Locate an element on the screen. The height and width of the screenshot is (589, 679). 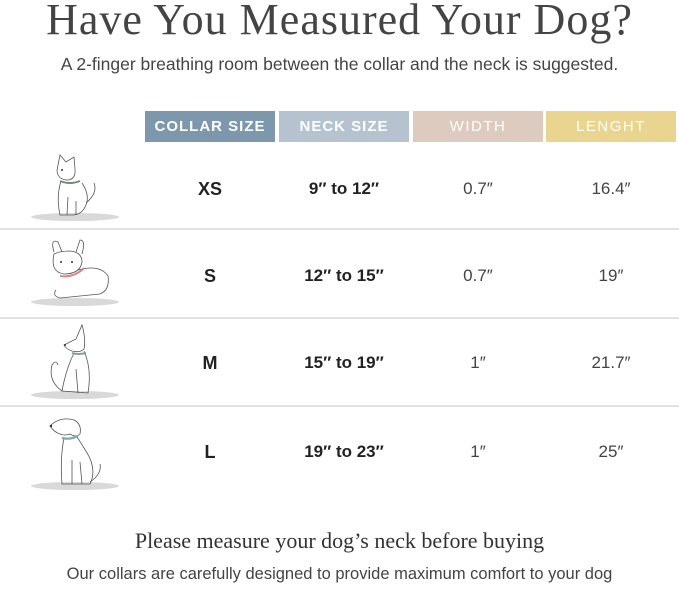
french-bulldog-icon is located at coordinates (75, 272).